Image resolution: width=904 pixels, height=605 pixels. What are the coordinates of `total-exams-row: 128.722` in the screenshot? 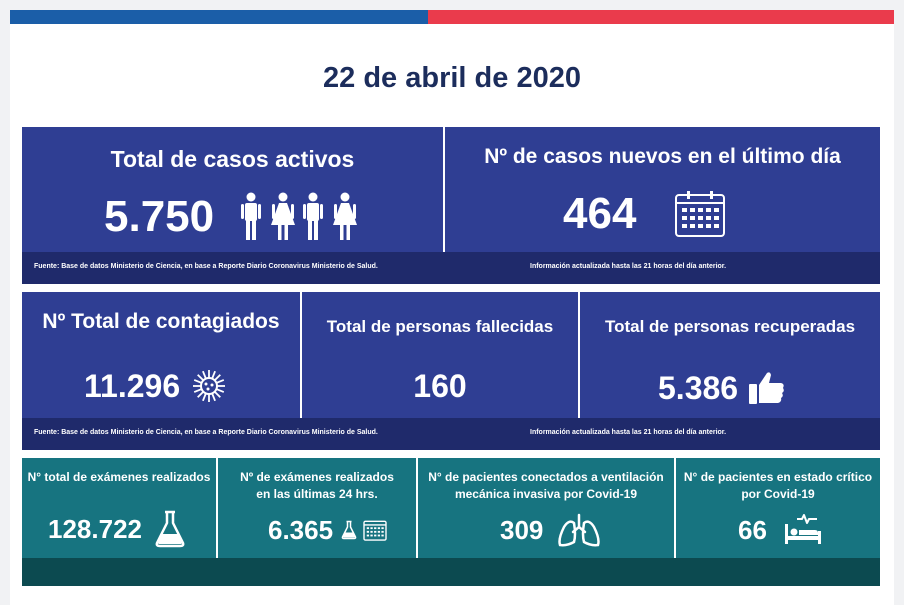 It's located at (117, 529).